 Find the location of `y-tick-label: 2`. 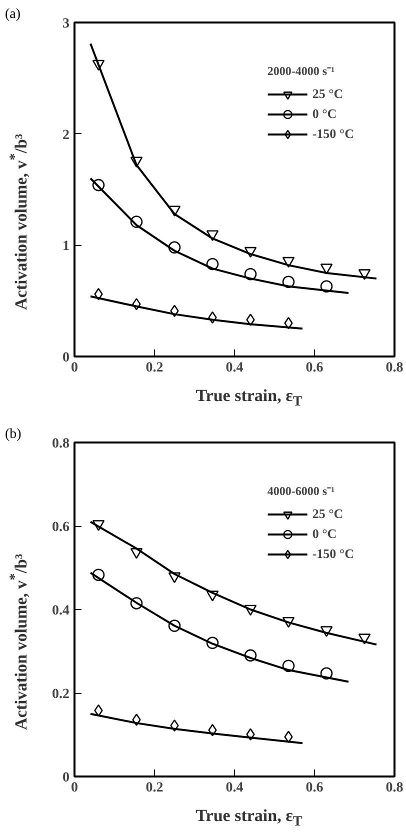

y-tick-label: 2 is located at coordinates (66, 135).